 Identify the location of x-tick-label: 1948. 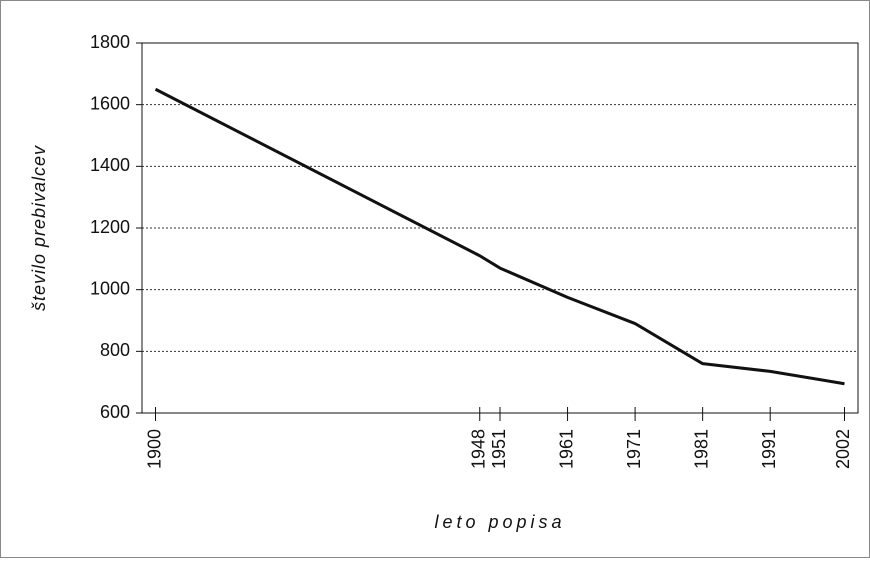
(478, 449).